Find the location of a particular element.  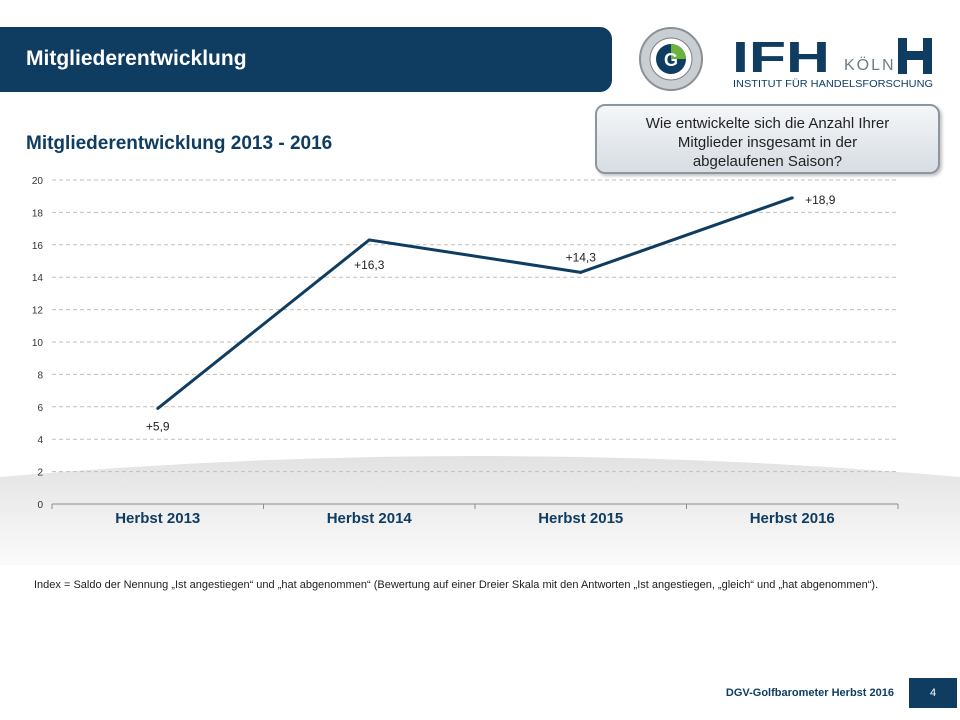

x-tick-label: Herbst 2013 is located at coordinates (157, 518).